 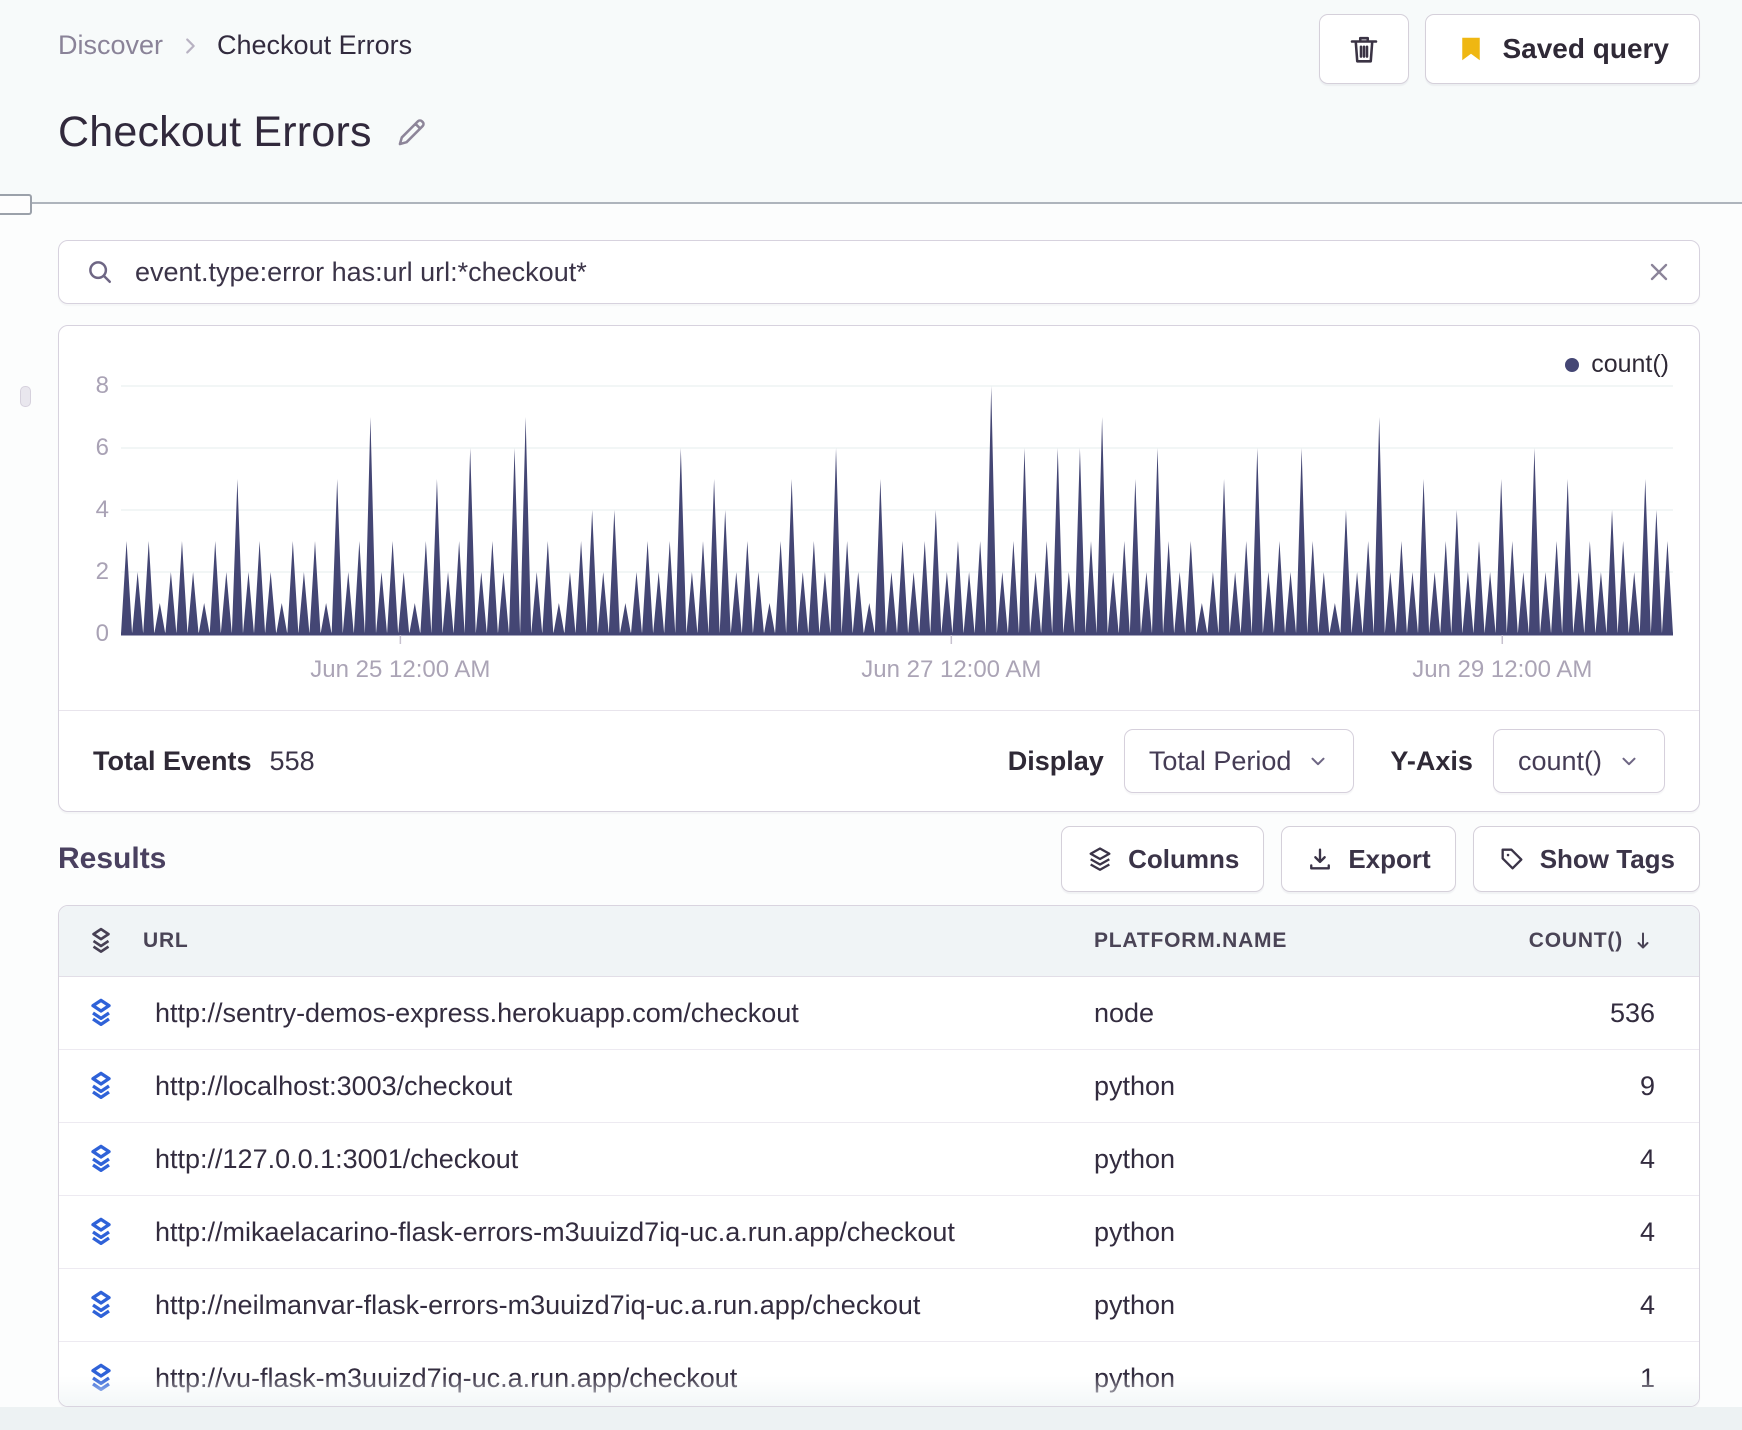 I want to click on export-button: Export, so click(x=1368, y=859).